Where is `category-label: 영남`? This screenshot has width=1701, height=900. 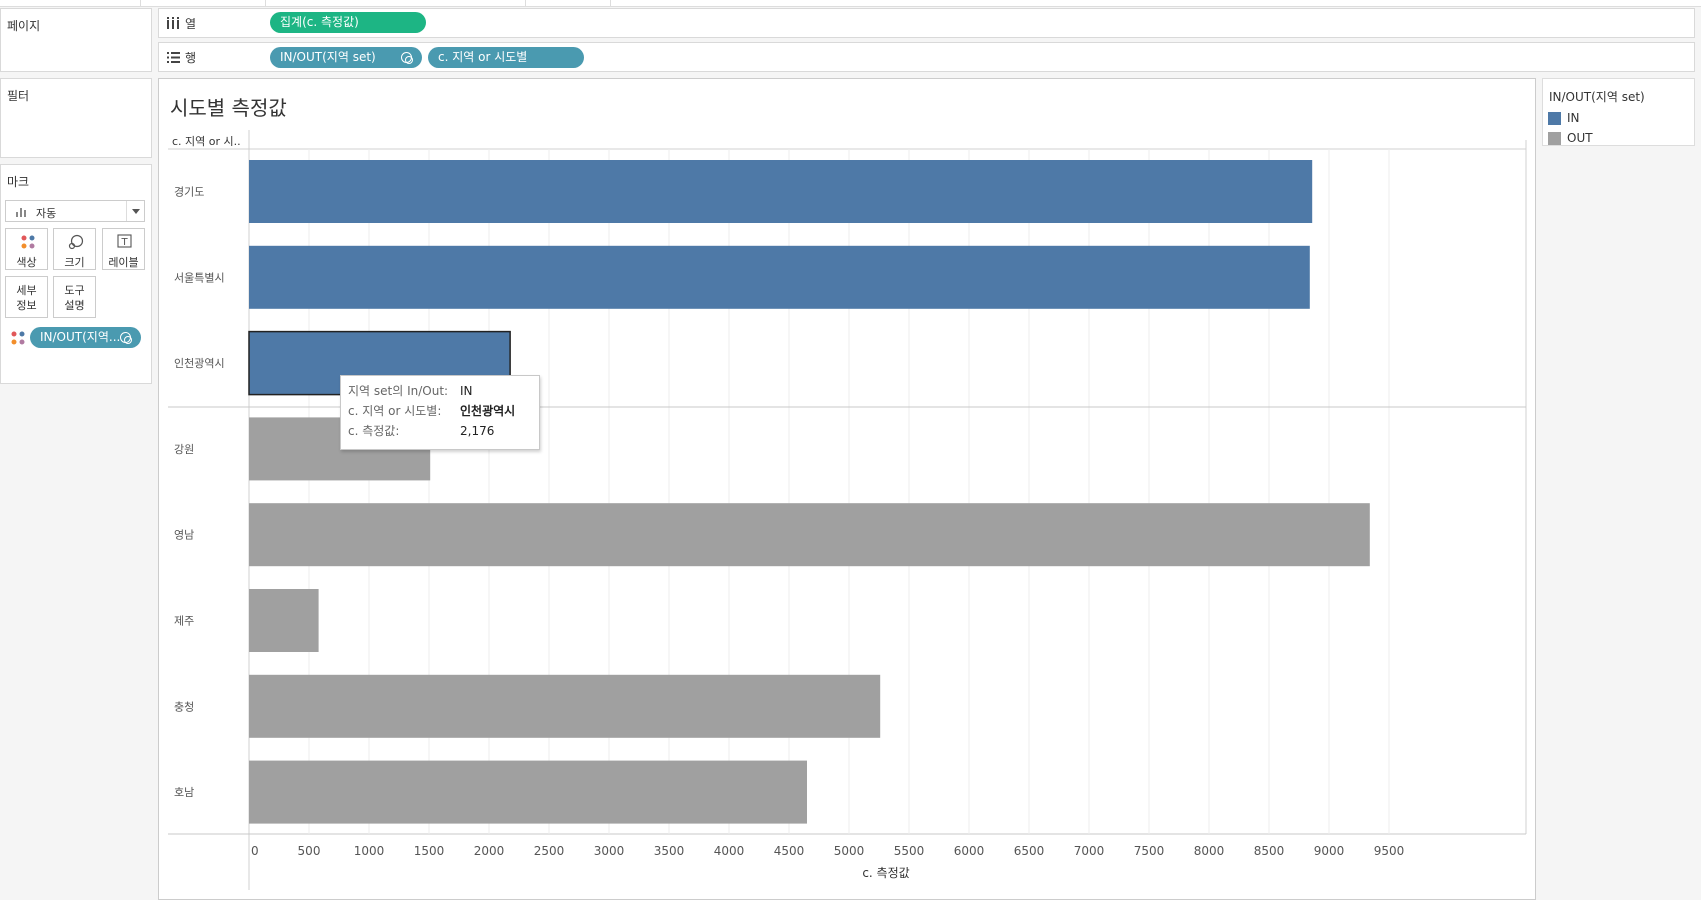 category-label: 영남 is located at coordinates (184, 535).